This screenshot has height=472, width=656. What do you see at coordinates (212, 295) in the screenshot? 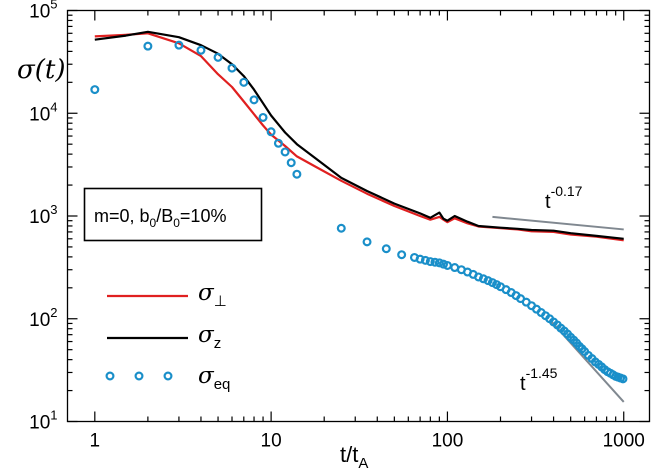
I see `legend-label: σ⊥` at bounding box center [212, 295].